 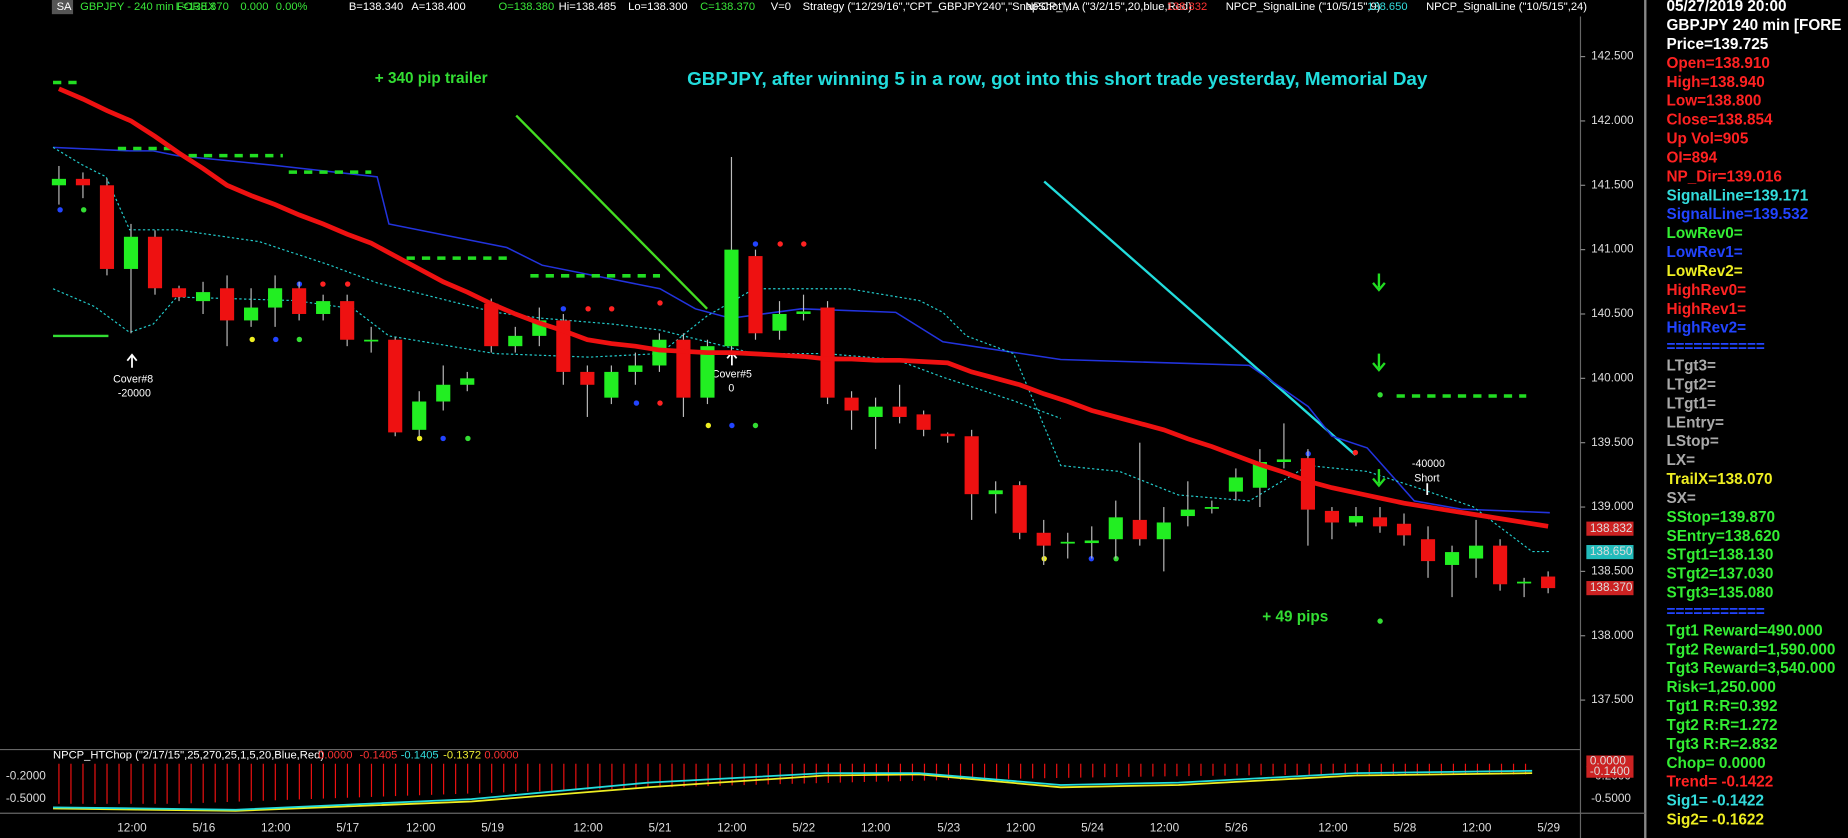 I want to click on y-tick-label: 141.500, so click(x=1612, y=184).